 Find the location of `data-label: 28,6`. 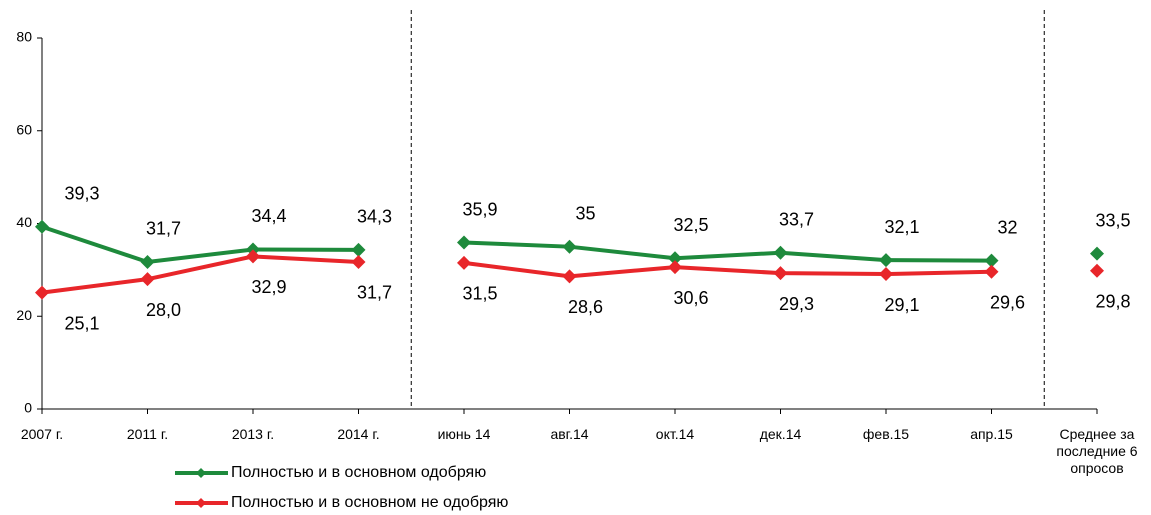

data-label: 28,6 is located at coordinates (585, 307).